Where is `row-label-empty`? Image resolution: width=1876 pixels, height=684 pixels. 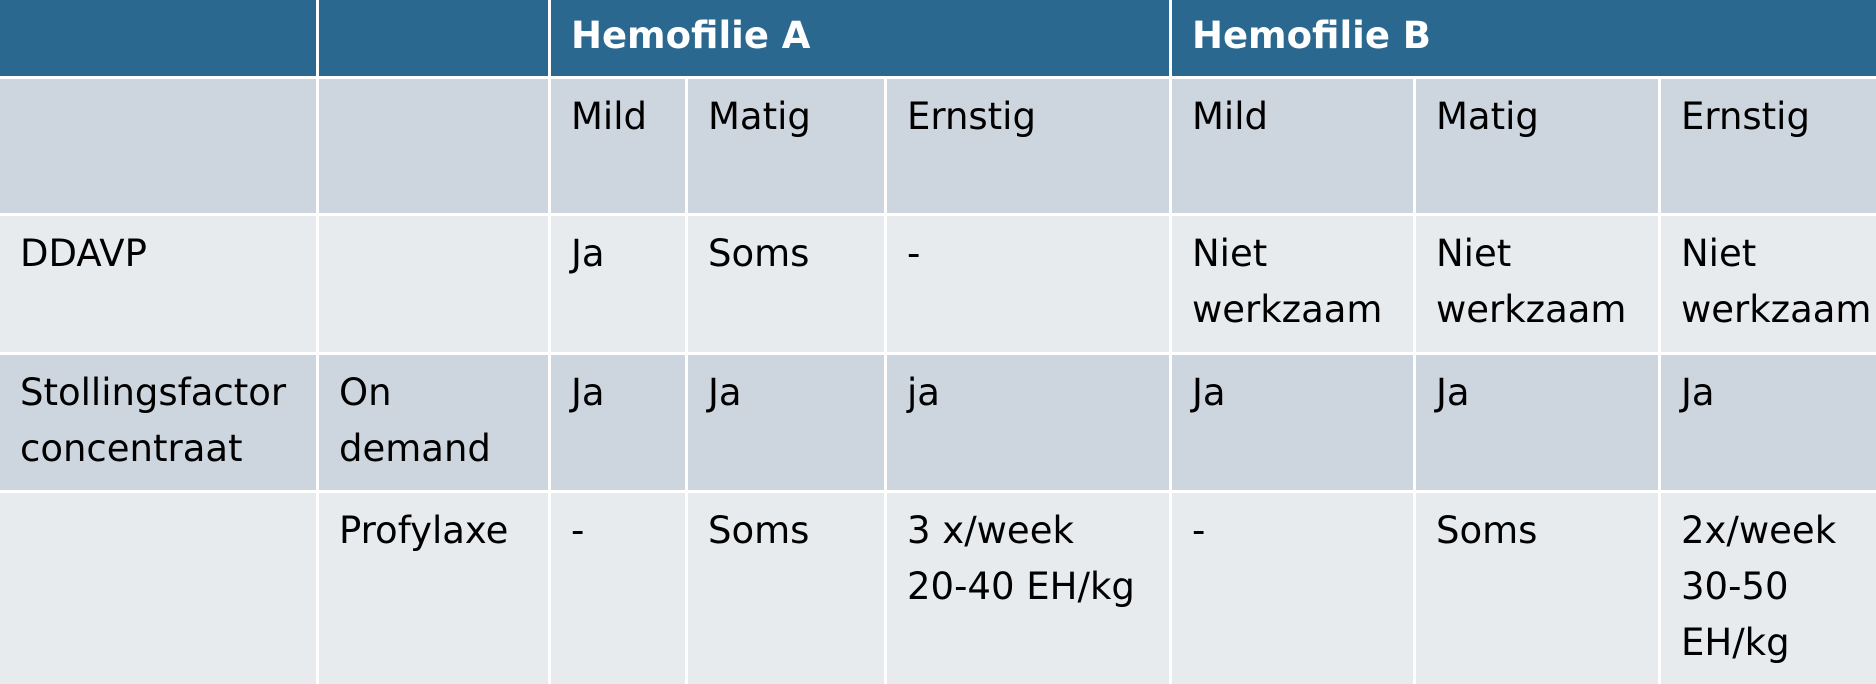 row-label-empty is located at coordinates (158, 588).